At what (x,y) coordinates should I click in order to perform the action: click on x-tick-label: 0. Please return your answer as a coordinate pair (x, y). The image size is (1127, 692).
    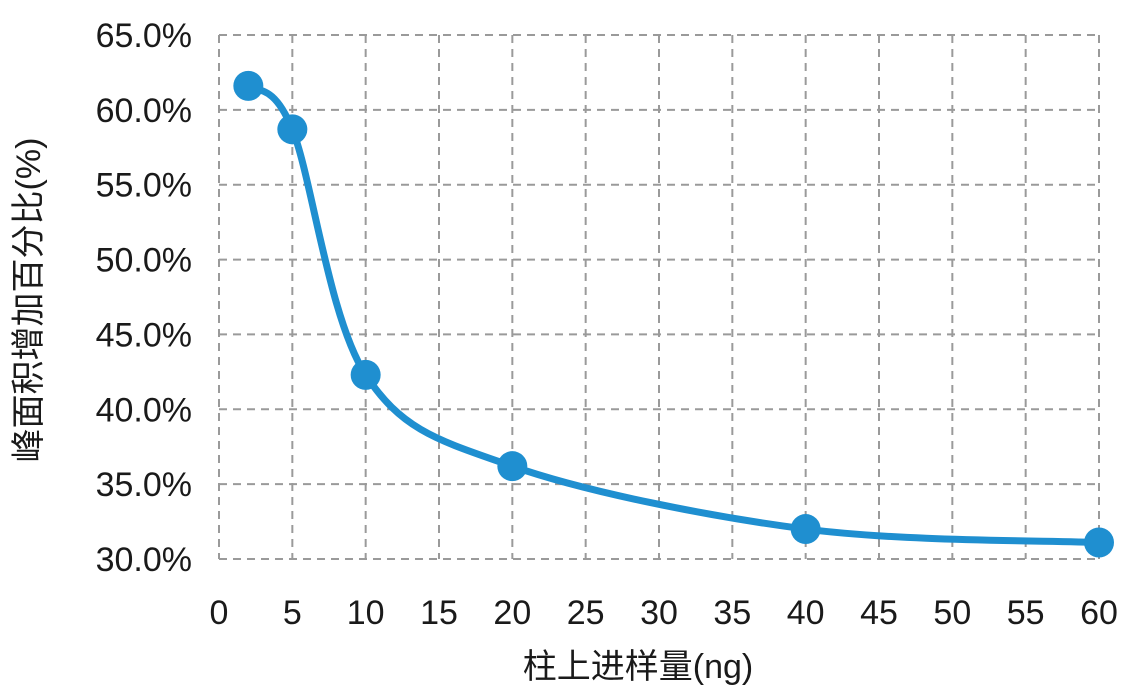
    Looking at the image, I should click on (219, 613).